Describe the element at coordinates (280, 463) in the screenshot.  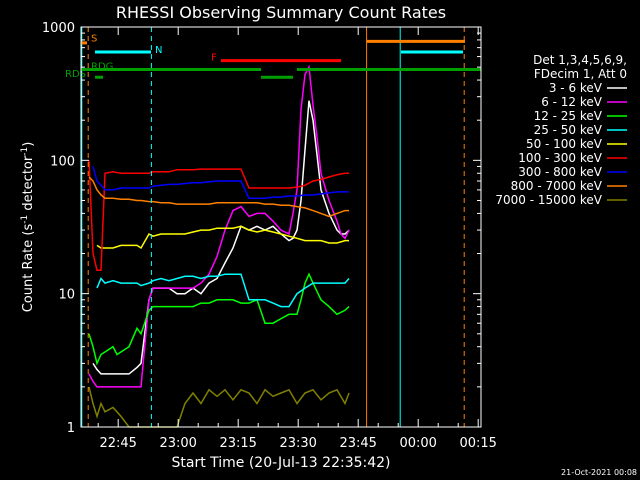
I see `x-axis-label: Start Time (20-Jul-13 22:35:42)` at that location.